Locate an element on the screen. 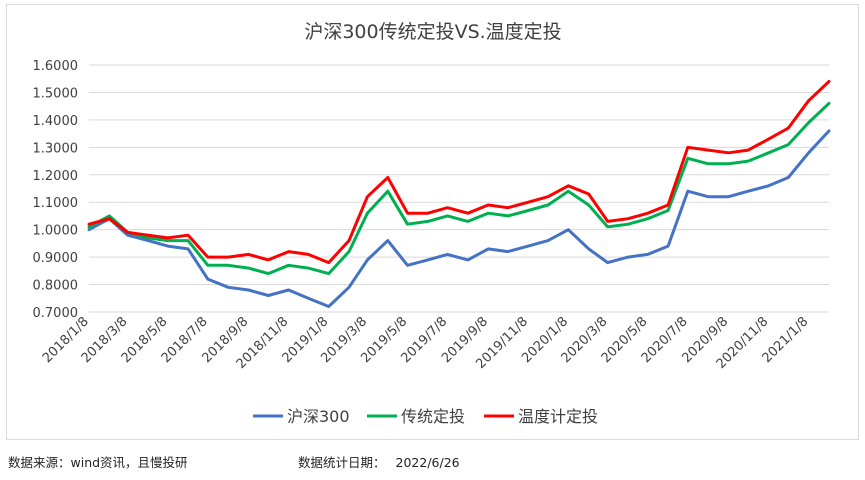  data-source-note: 数据来源：wind资讯，且慢投研 is located at coordinates (98, 462).